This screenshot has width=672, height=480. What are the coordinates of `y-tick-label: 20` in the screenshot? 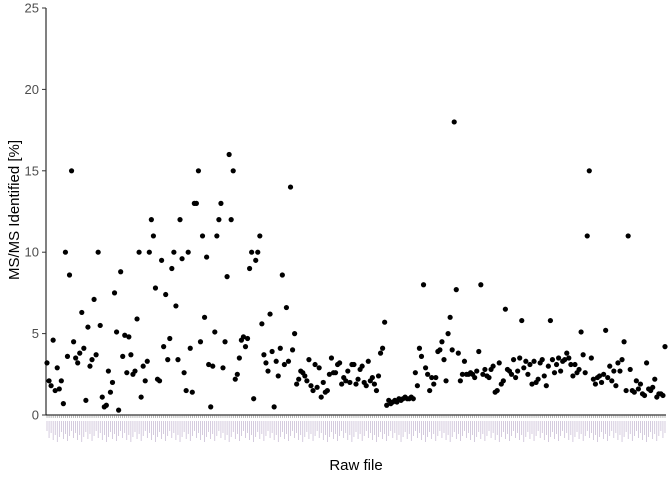 It's located at (32, 89).